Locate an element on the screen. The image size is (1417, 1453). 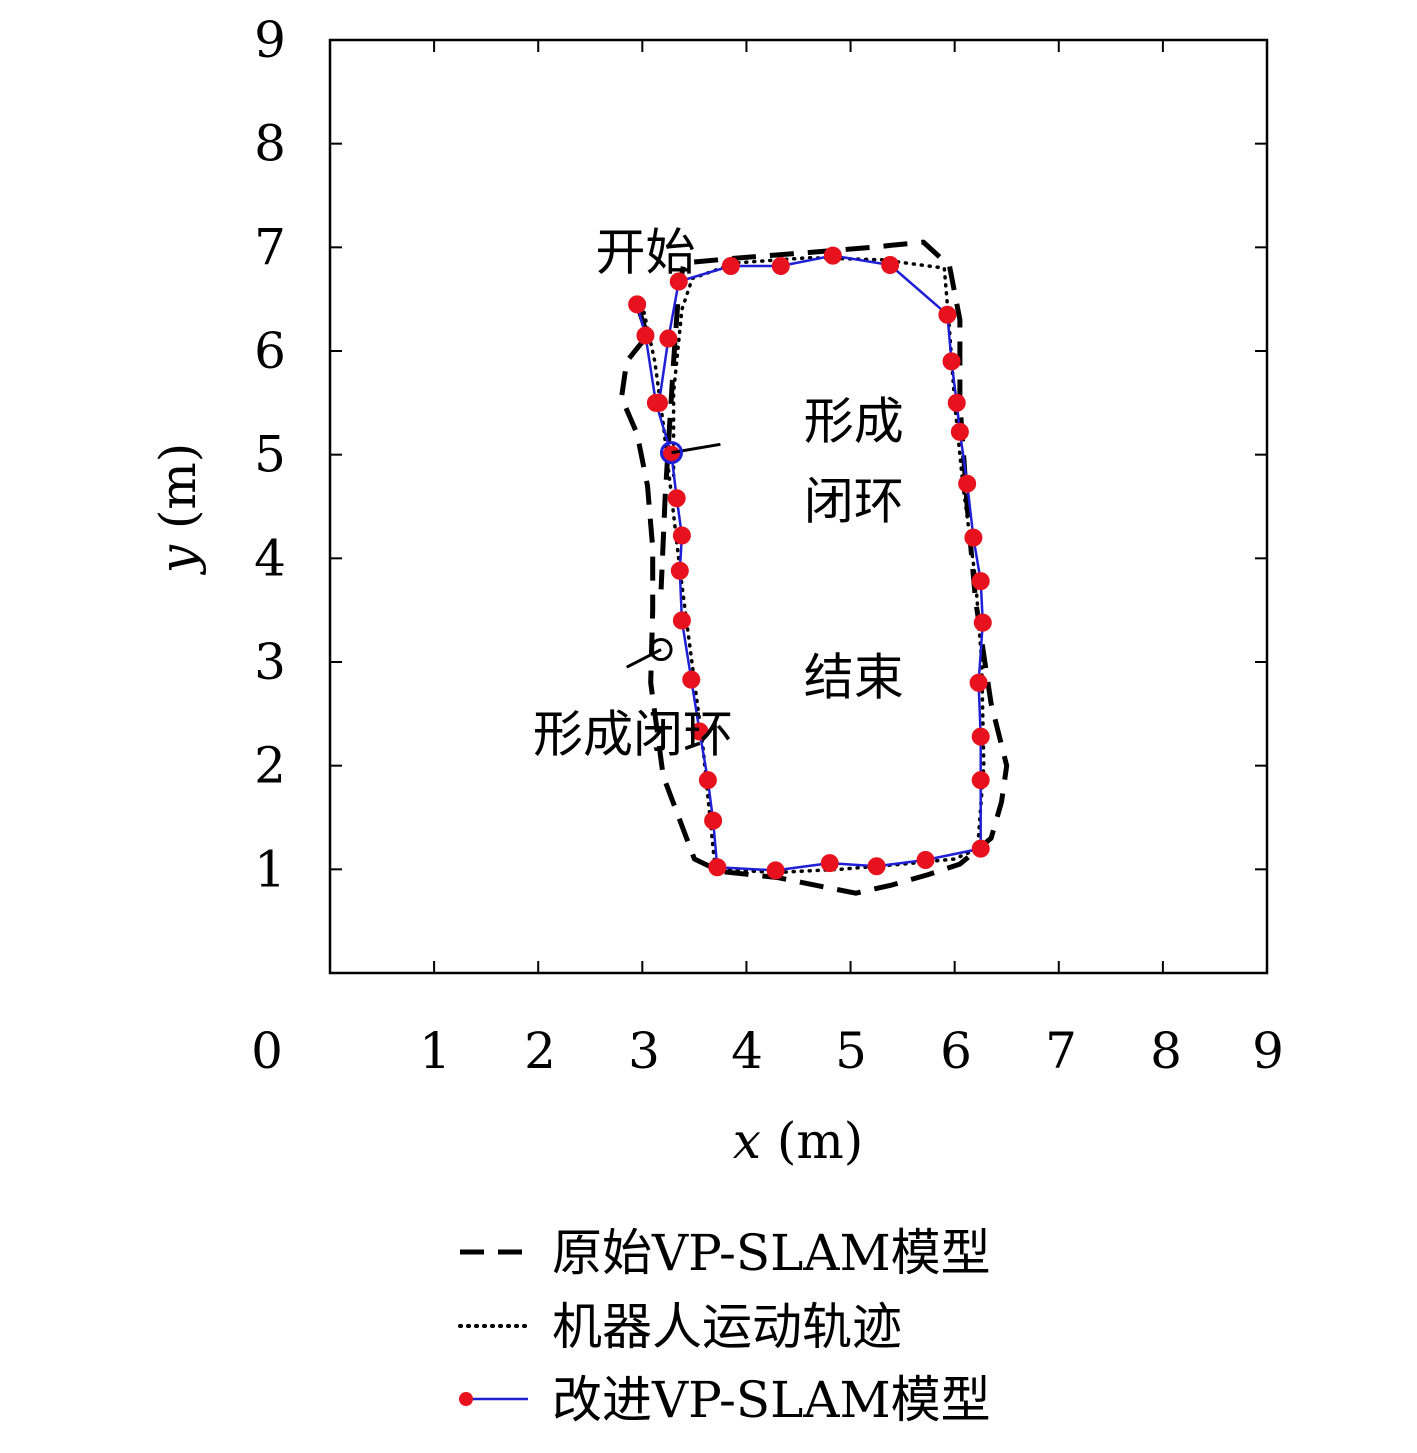
x-tick-label: 5 is located at coordinates (851, 1051).